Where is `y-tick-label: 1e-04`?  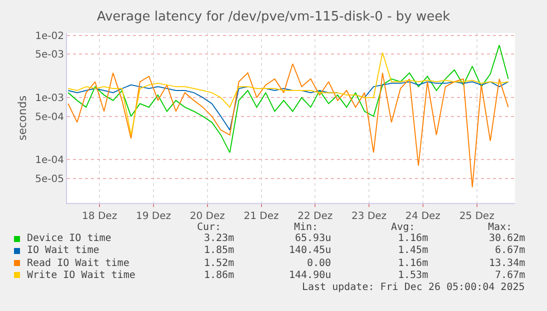 y-tick-label: 1e-04 is located at coordinates (49, 160).